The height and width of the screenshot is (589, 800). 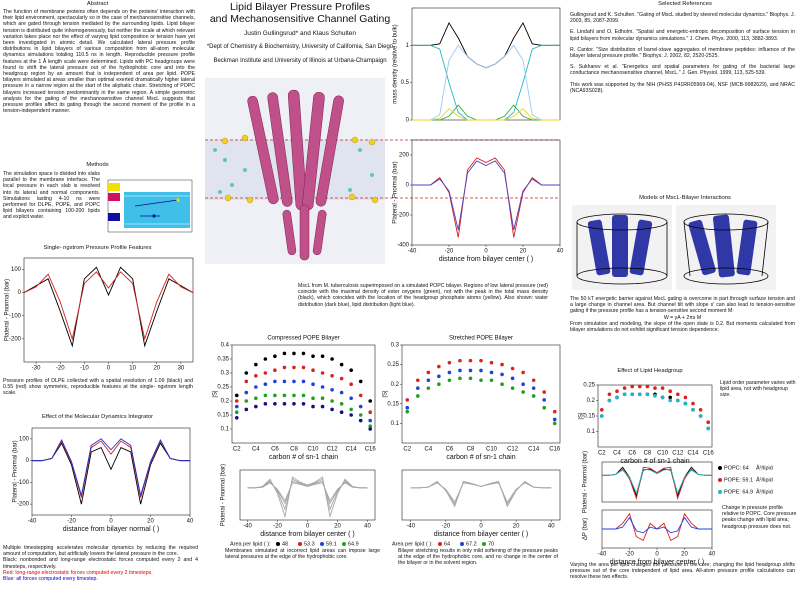 I want to click on legend-label: POPC: 64, so click(x=736, y=468).